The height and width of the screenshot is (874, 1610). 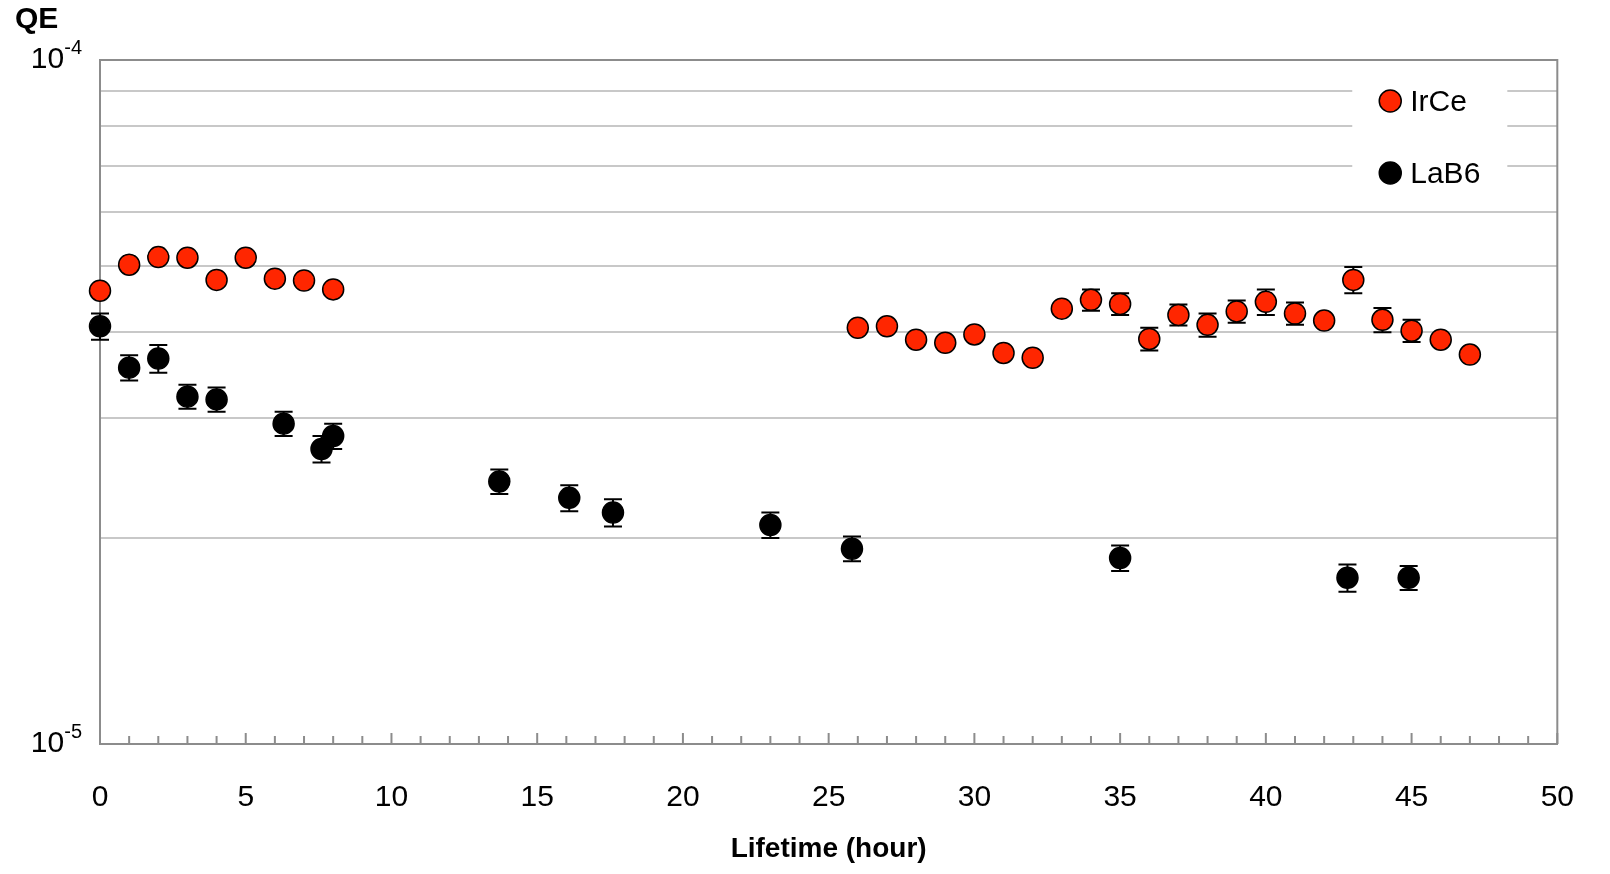 What do you see at coordinates (828, 796) in the screenshot?
I see `x-tick-label: 25` at bounding box center [828, 796].